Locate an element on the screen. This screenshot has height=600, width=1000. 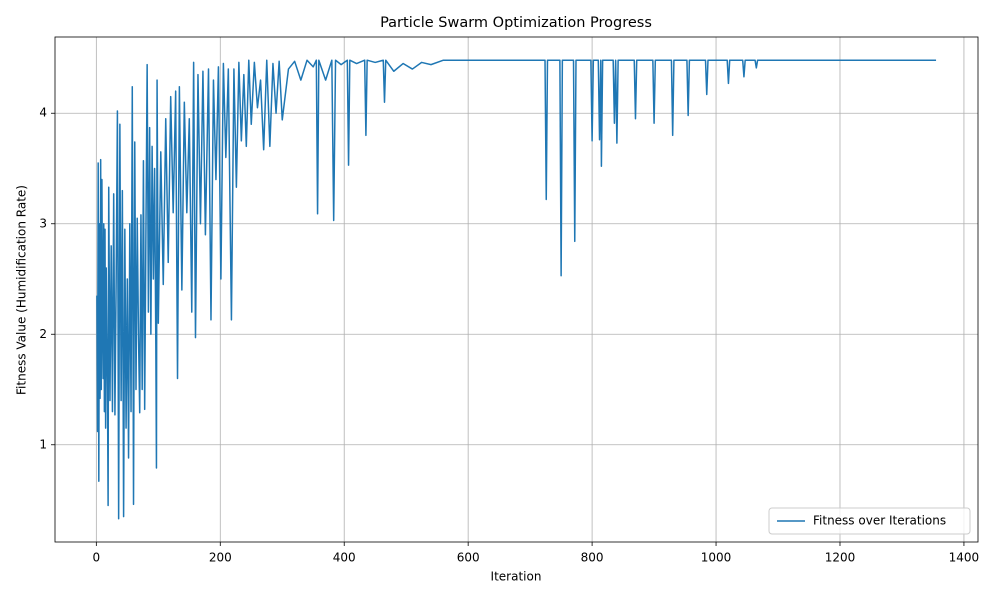
x-tick-label: 600 is located at coordinates (468, 558).